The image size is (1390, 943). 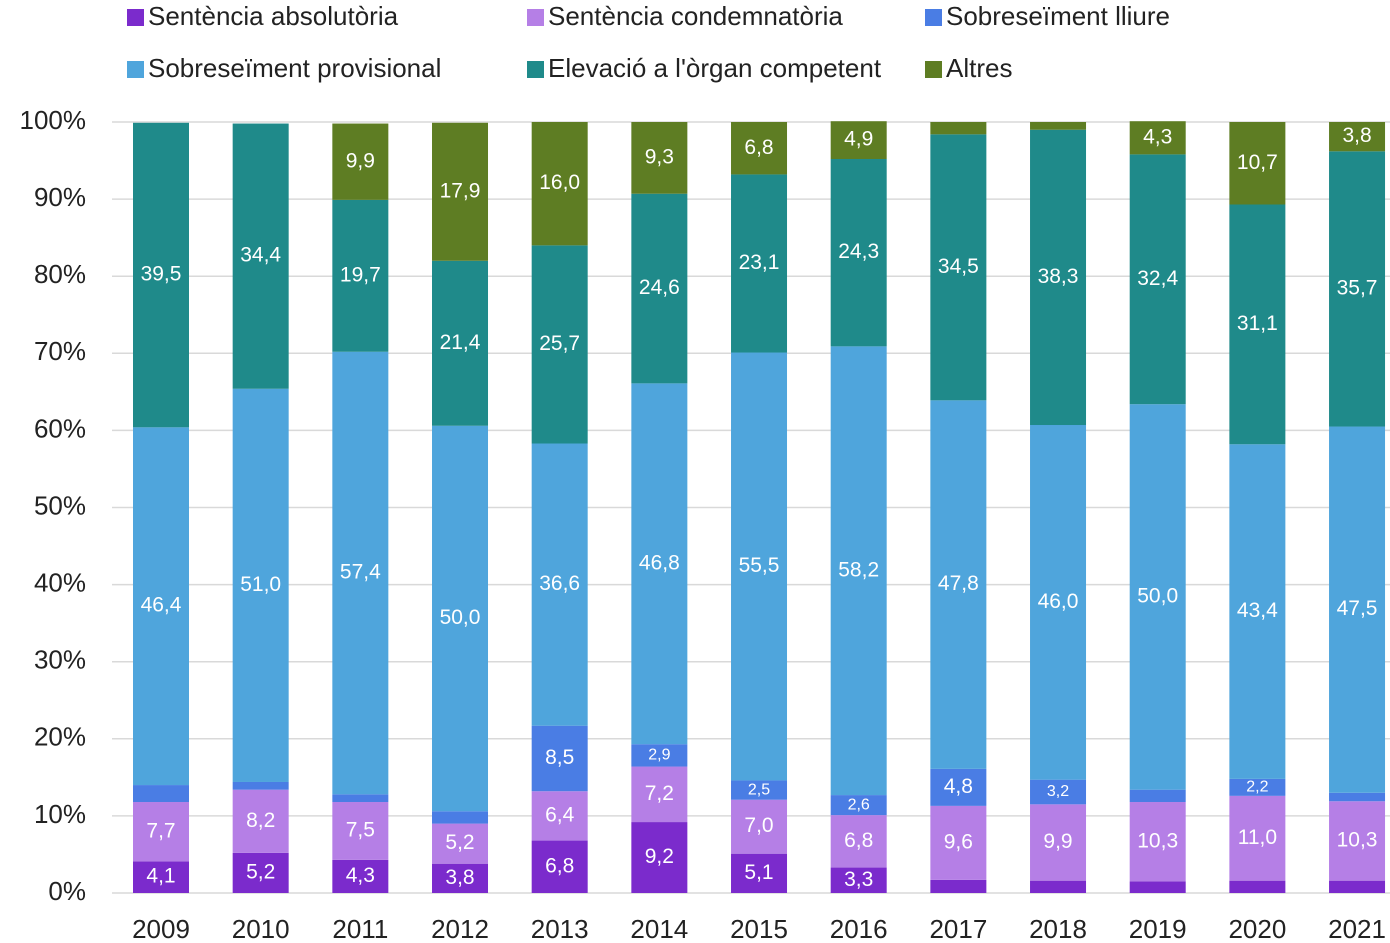 I want to click on data-label: 9,3, so click(x=659, y=156).